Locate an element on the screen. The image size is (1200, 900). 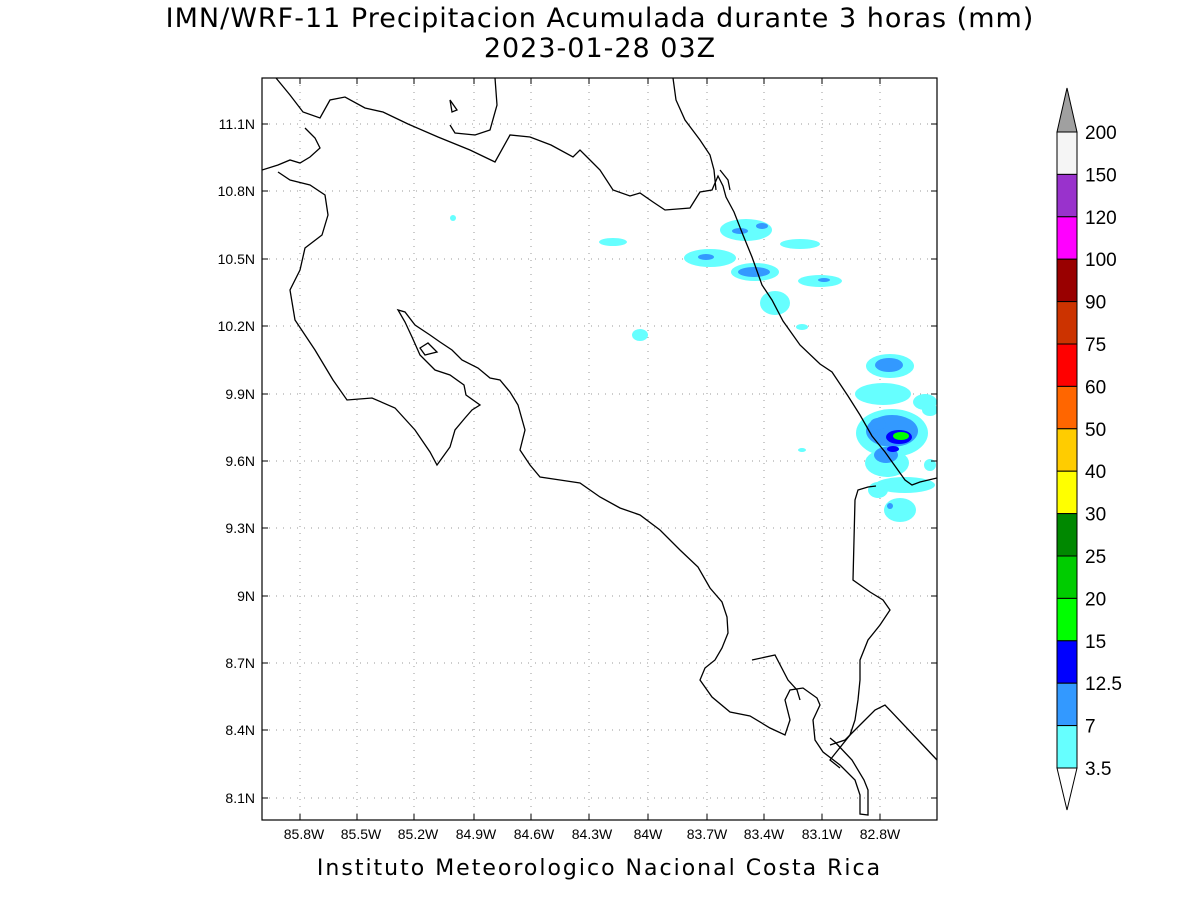
legend-label: 75 is located at coordinates (1095, 345).